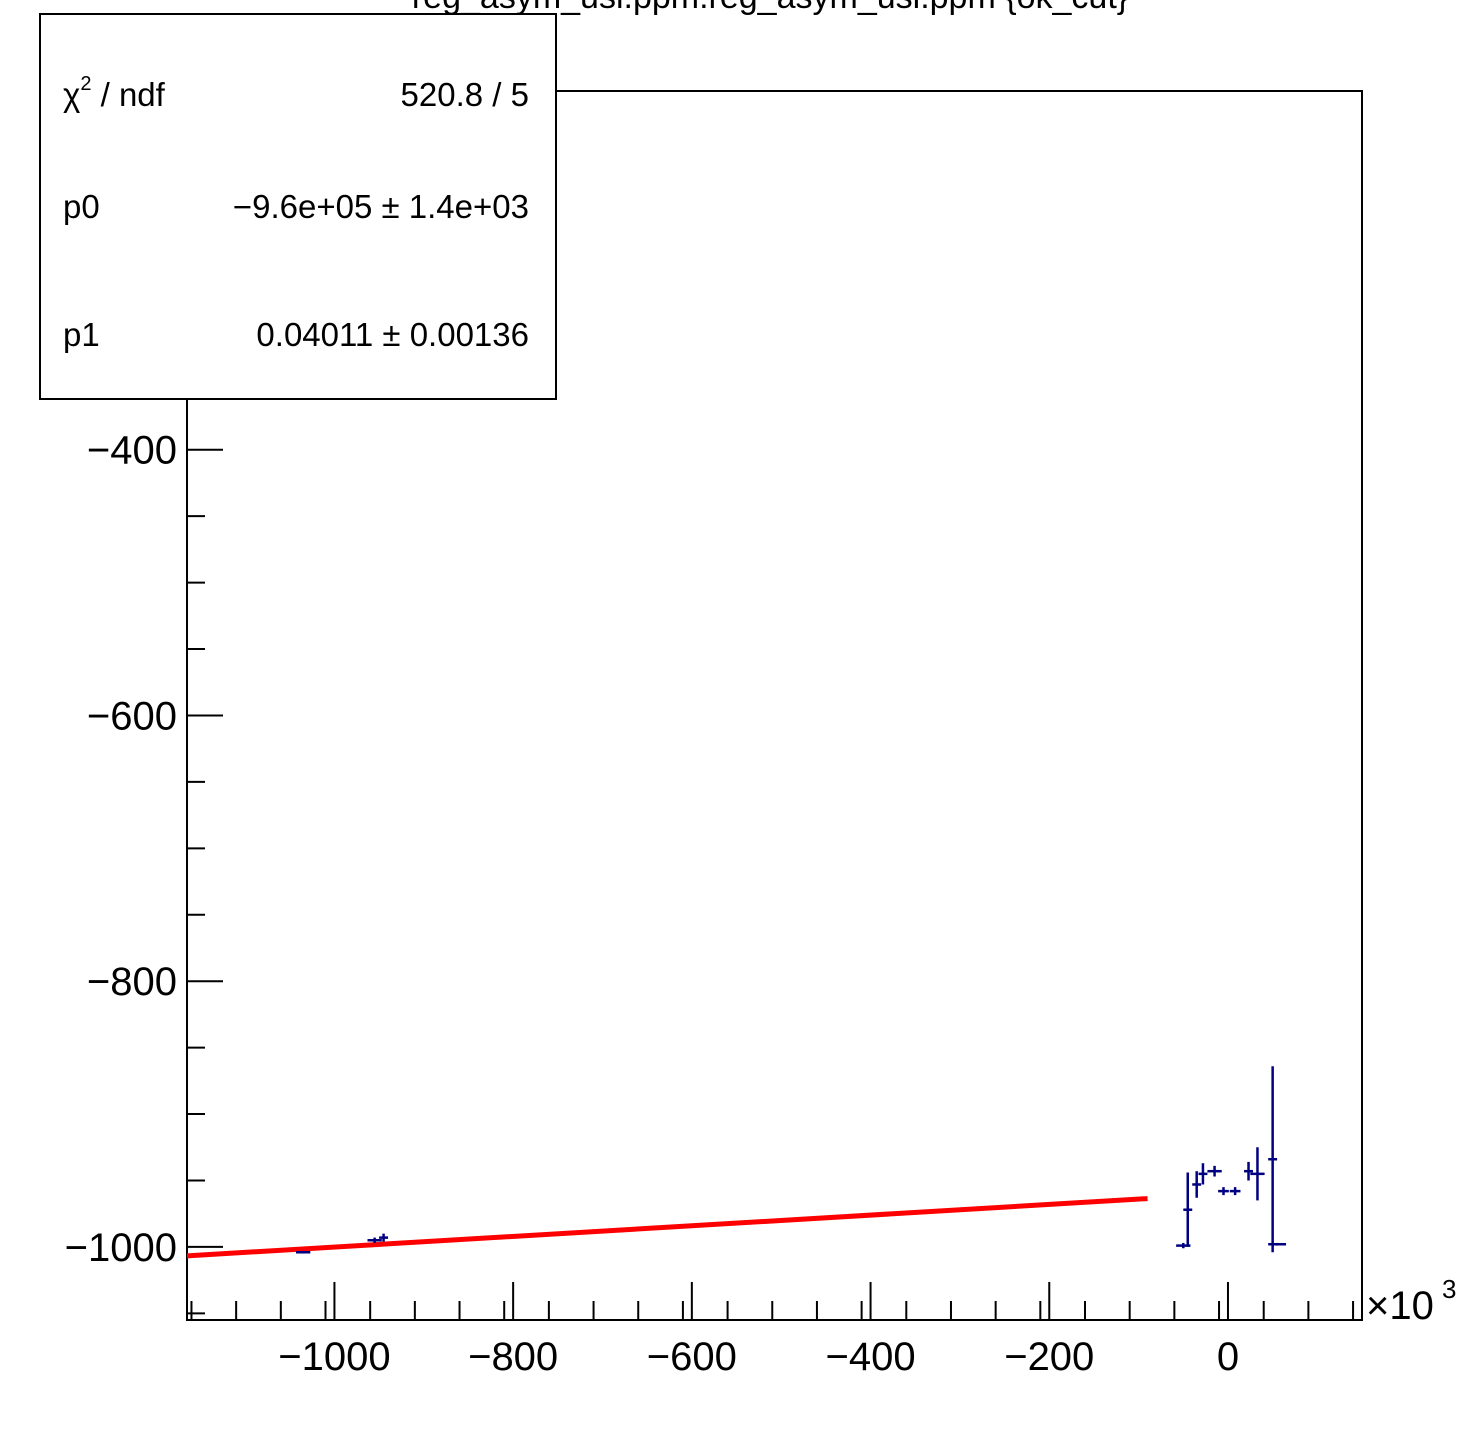 The image size is (1473, 1436). I want to click on data-layer, so click(791, 1160).